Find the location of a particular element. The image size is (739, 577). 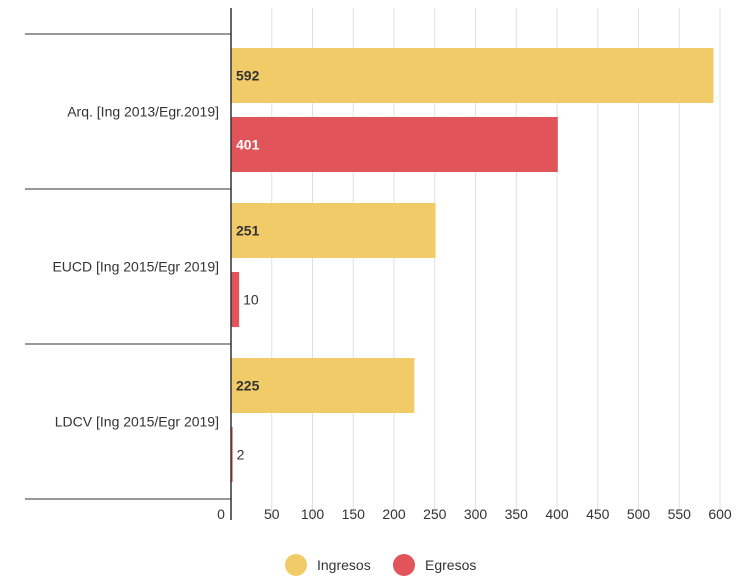

x-tick-label: 150 is located at coordinates (354, 514).